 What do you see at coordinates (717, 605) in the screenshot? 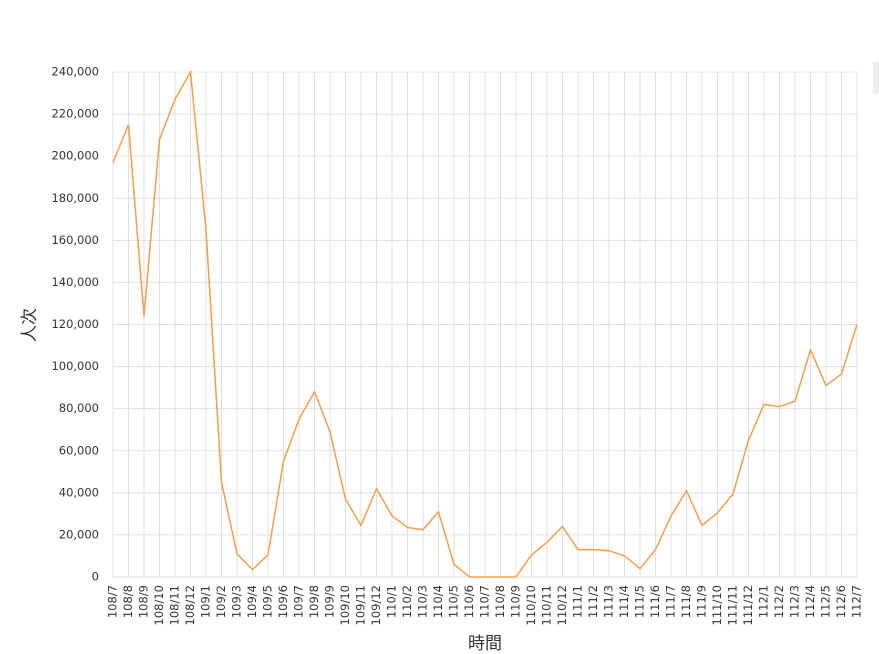
I see `x-tick-label: 111/10` at bounding box center [717, 605].